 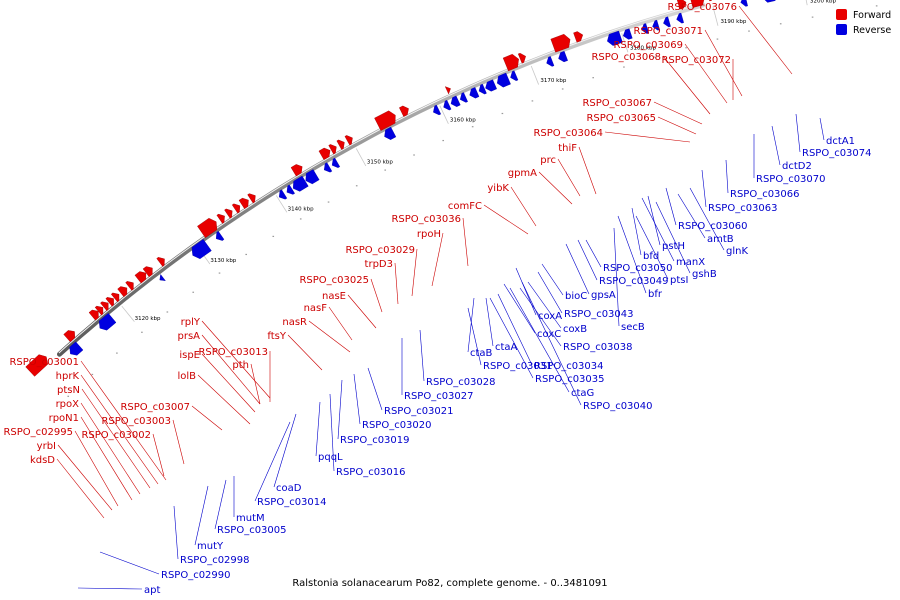 What do you see at coordinates (189, 355) in the screenshot?
I see `forward-gene-label: ispE` at bounding box center [189, 355].